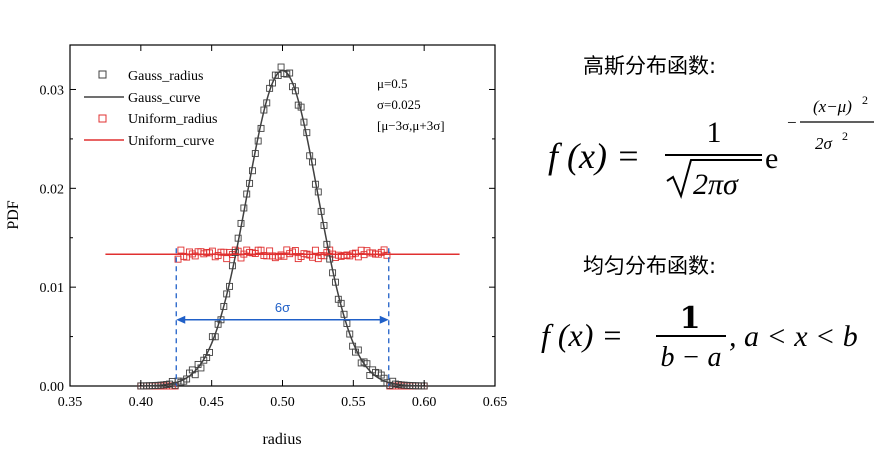 Image resolution: width=894 pixels, height=459 pixels. I want to click on uniform-function-title: 均匀分布函数:, so click(650, 266).